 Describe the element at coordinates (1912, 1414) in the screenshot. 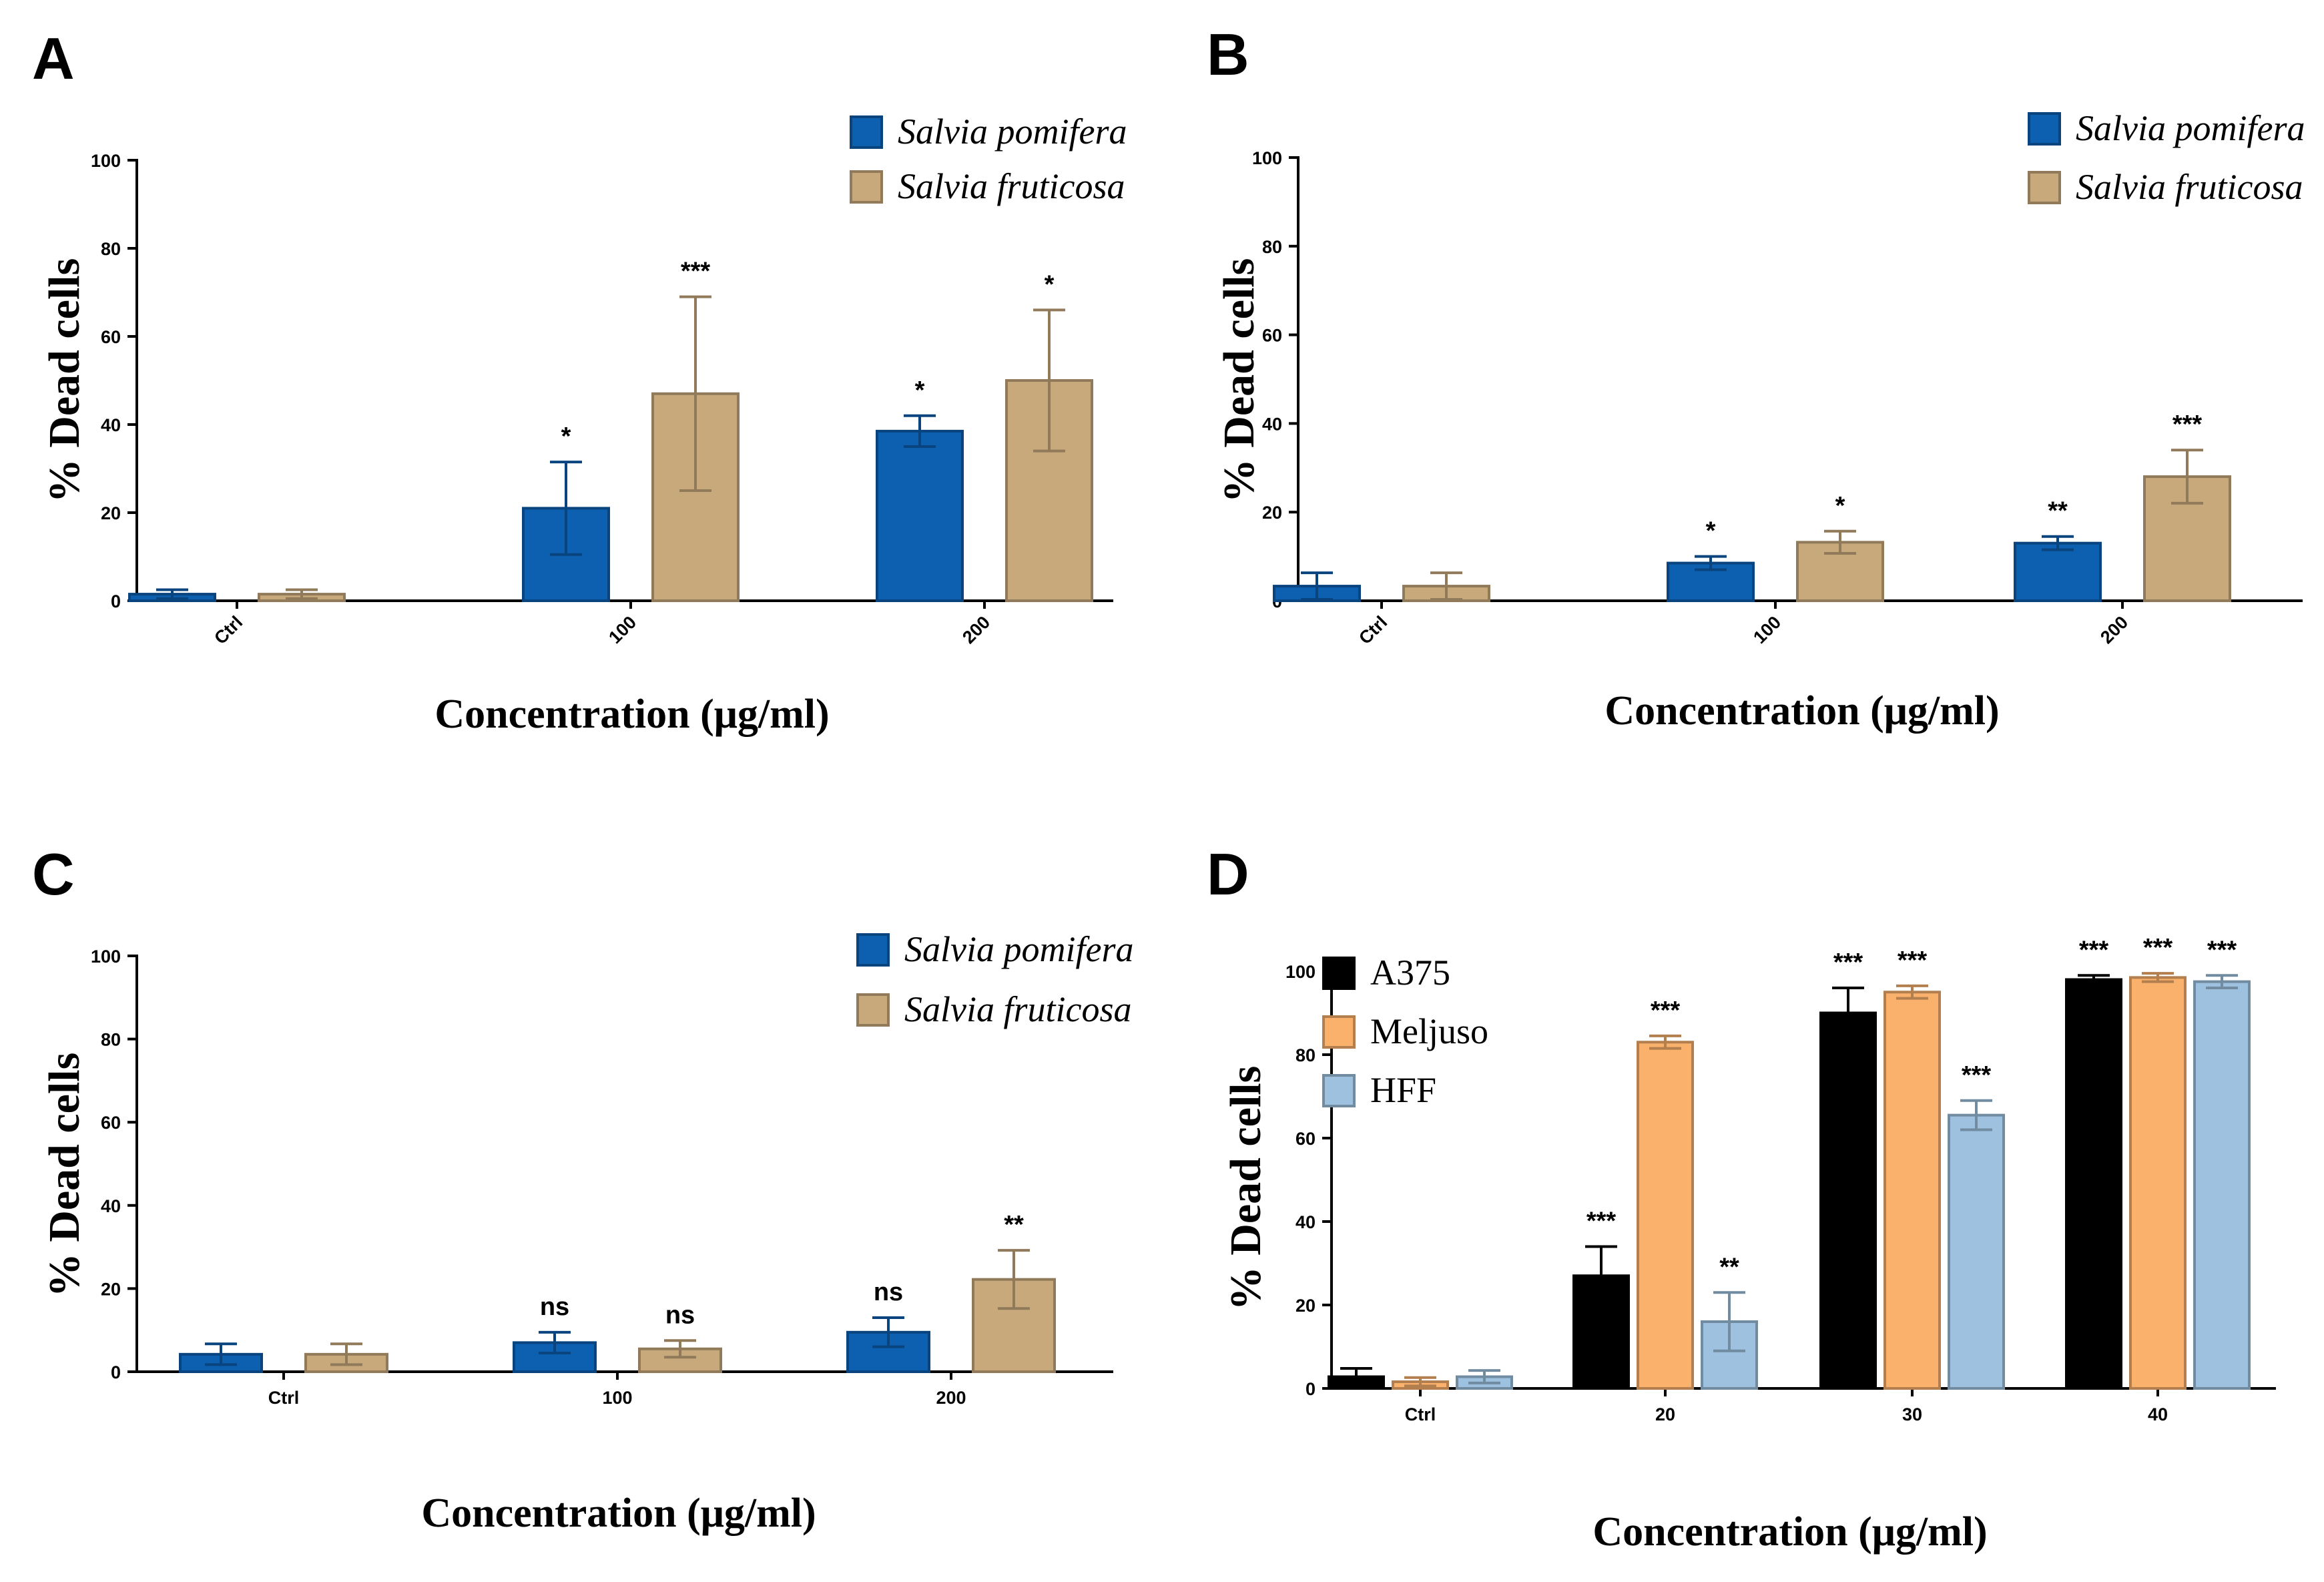

I see `x-tick-label: 30` at that location.